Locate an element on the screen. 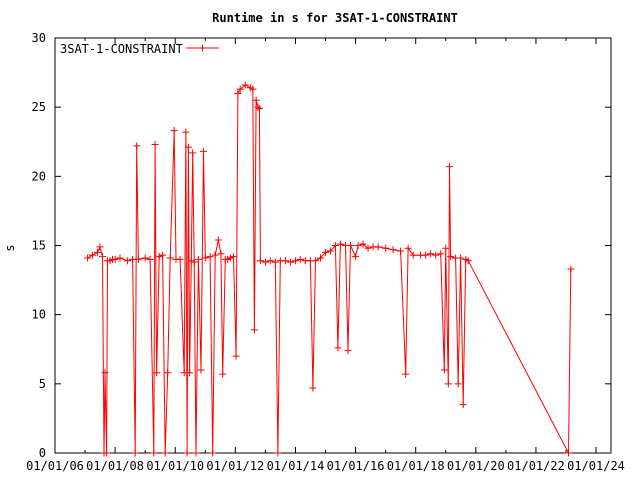 This screenshot has height=480, width=640. x-tick-label: 01/01/08 is located at coordinates (115, 466).